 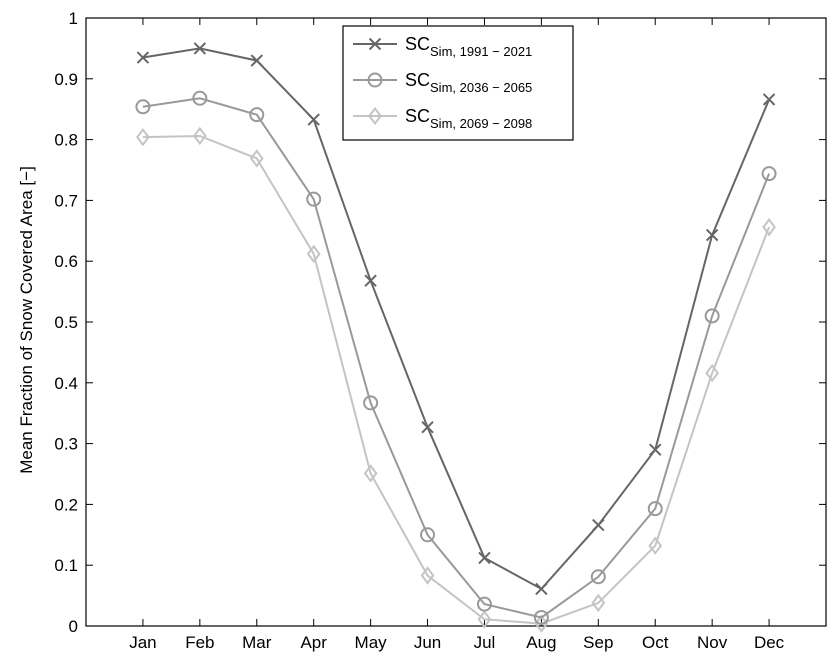 What do you see at coordinates (712, 642) in the screenshot?
I see `x-tick-label-nov: Nov` at bounding box center [712, 642].